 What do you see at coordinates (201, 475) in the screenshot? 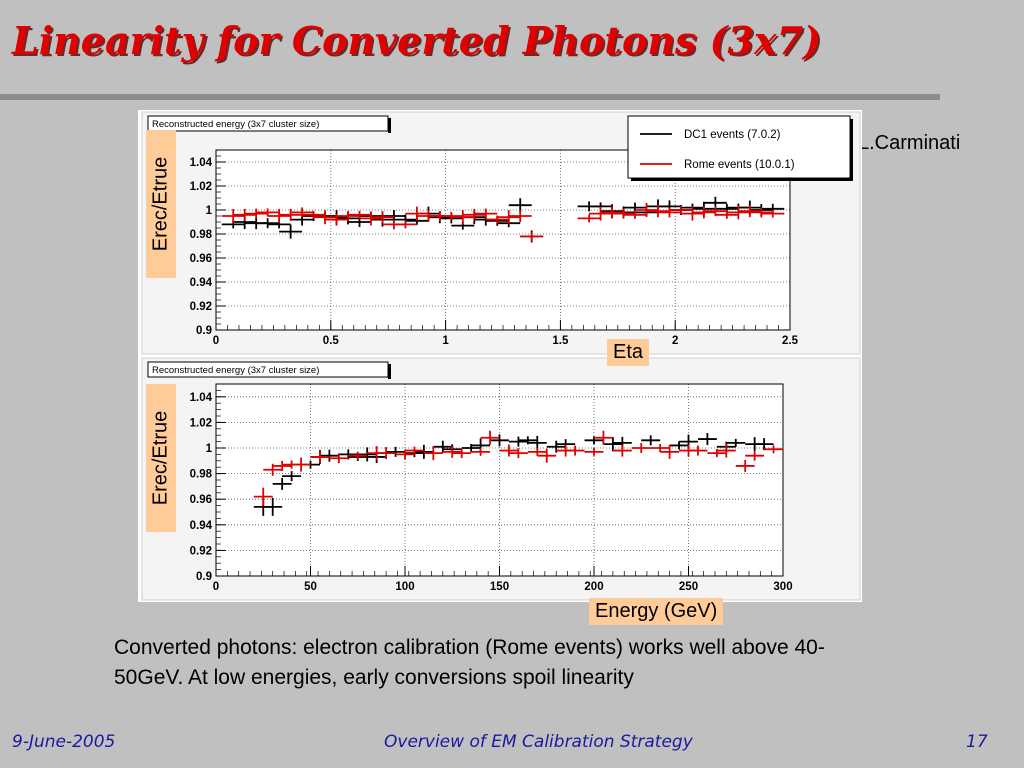
I see `panel2-ytick-label: 0.98` at bounding box center [201, 475].